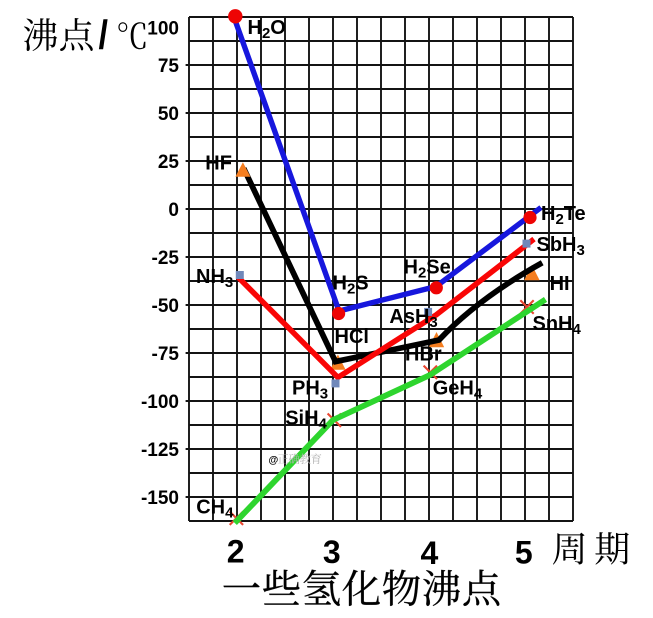  I want to click on svg-text: HI, so click(560, 284).